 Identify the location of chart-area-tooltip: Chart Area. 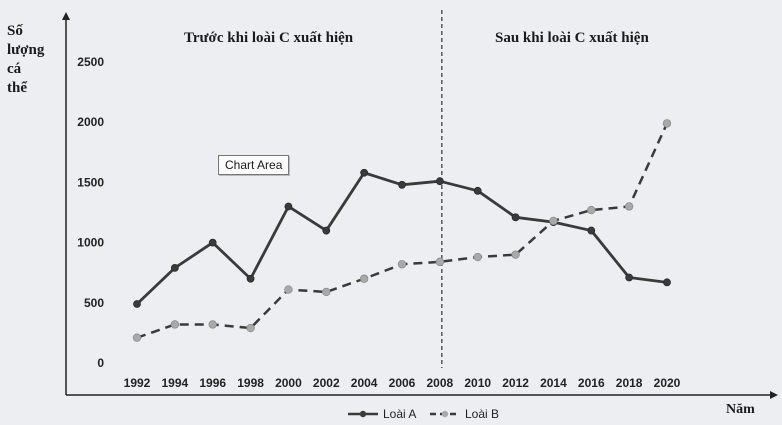
(254, 165).